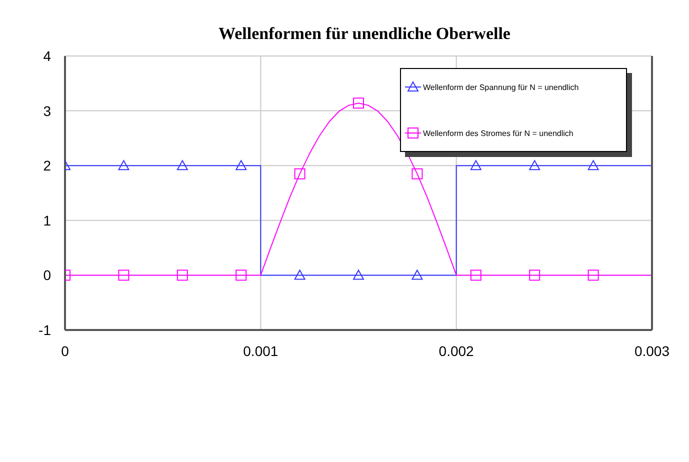 The width and height of the screenshot is (689, 462). What do you see at coordinates (260, 350) in the screenshot?
I see `x-tick-label: 0.001` at bounding box center [260, 350].